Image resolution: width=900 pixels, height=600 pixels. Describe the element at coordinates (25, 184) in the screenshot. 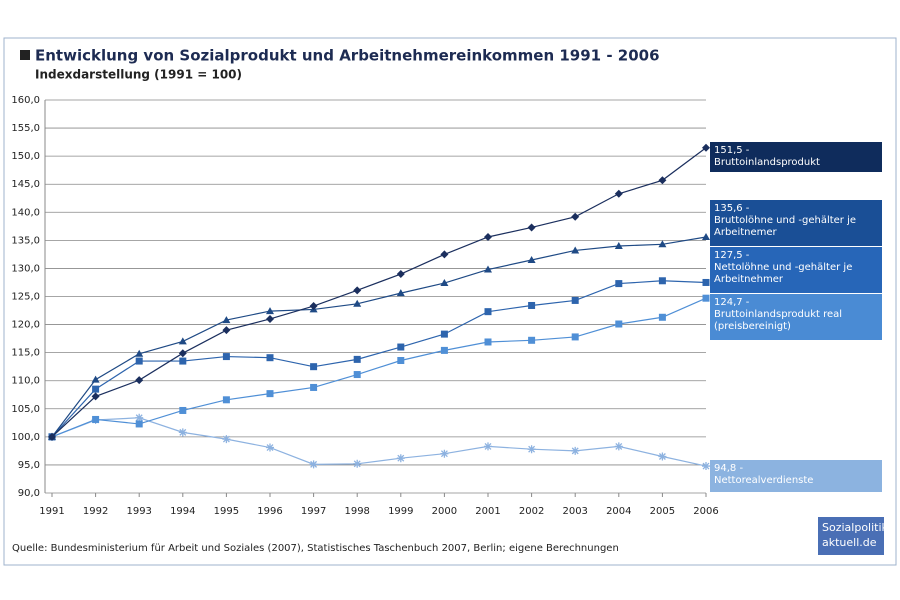

I see `y-tick-label: 145,0` at that location.